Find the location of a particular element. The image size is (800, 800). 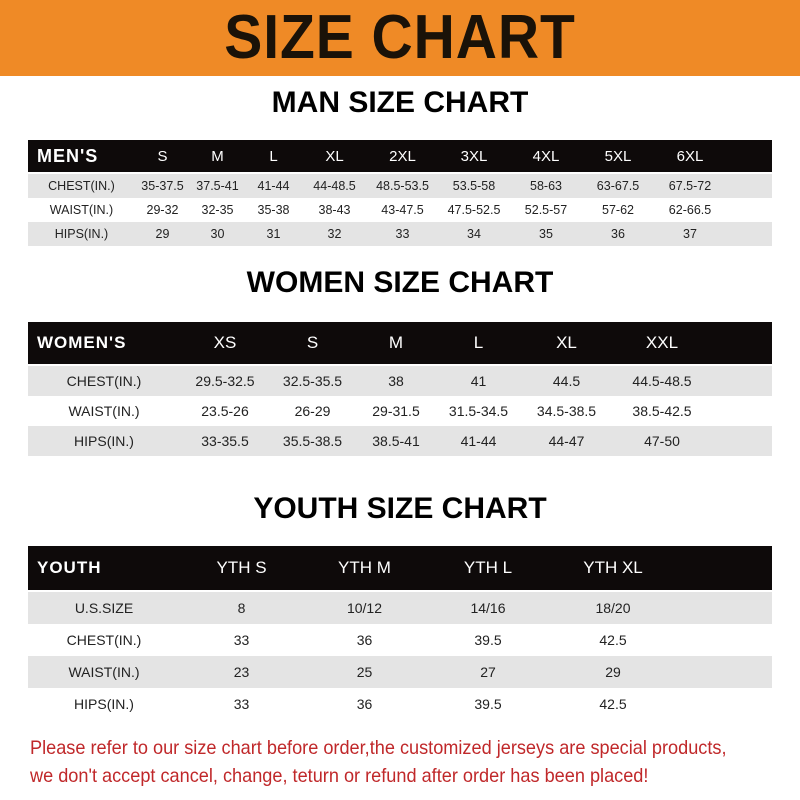

table-header-row: MEN'S S M L XL 2XL 3XL 4XL 5XL 6XL is located at coordinates (400, 156).